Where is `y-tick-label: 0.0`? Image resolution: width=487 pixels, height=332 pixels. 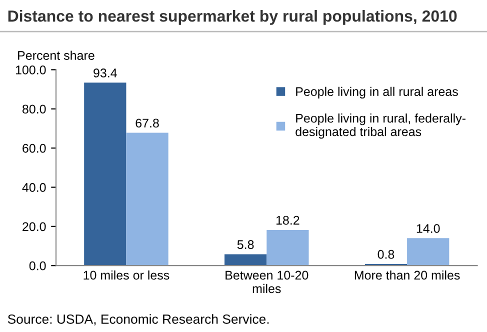 y-tick-label: 0.0 is located at coordinates (37, 265).